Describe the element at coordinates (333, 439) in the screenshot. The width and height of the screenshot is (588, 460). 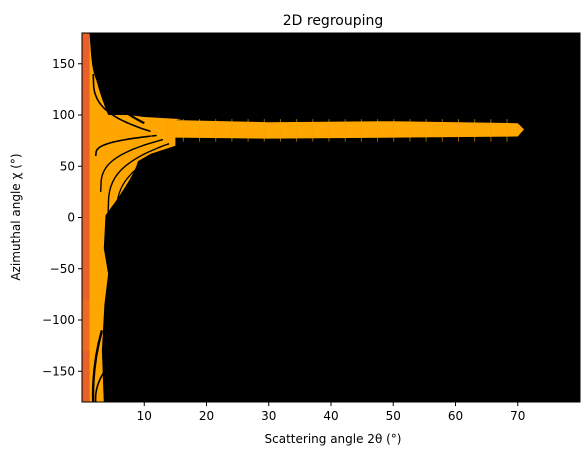
I see `x-axis-label: Scattering angle 2θ (°)` at that location.